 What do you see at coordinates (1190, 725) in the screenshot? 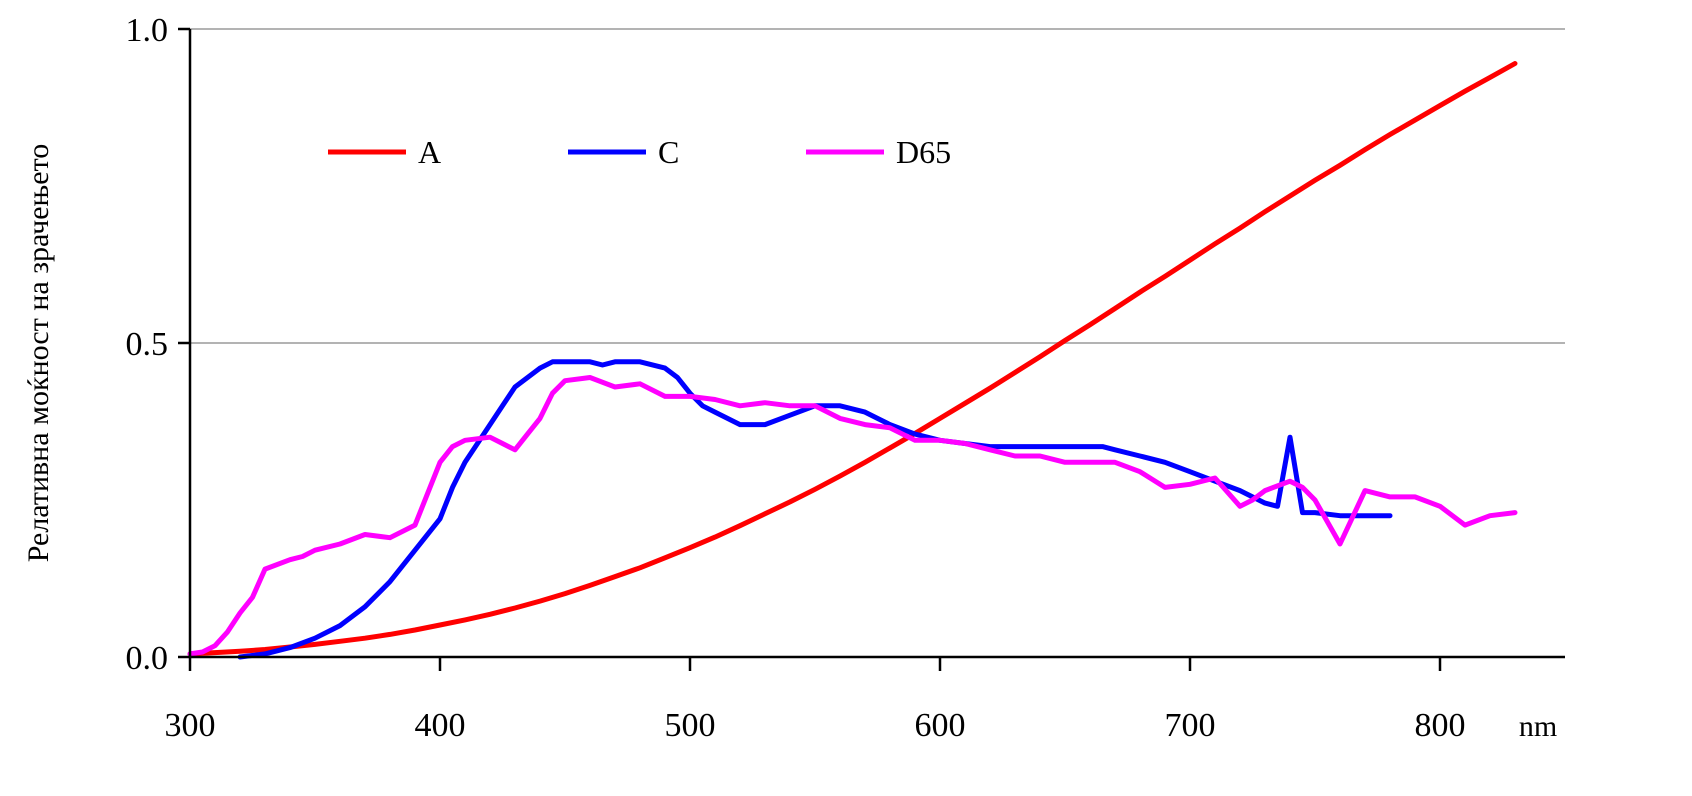
I see `x-tick-label: 700` at bounding box center [1190, 725].